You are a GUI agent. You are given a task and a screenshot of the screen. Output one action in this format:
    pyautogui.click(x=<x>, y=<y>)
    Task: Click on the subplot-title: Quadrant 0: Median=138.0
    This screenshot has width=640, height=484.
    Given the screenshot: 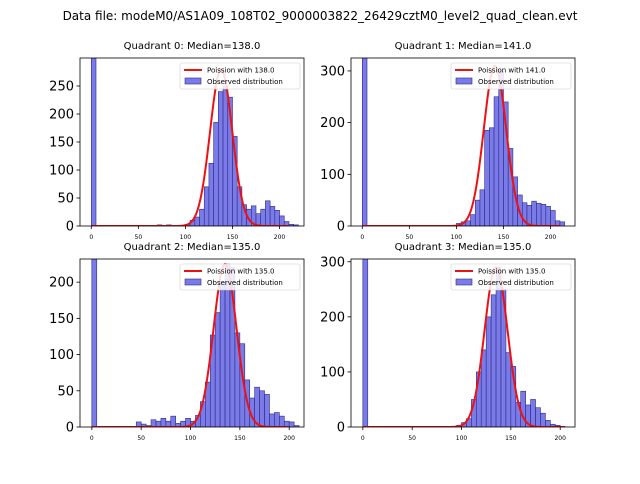 What is the action you would take?
    pyautogui.click(x=192, y=46)
    